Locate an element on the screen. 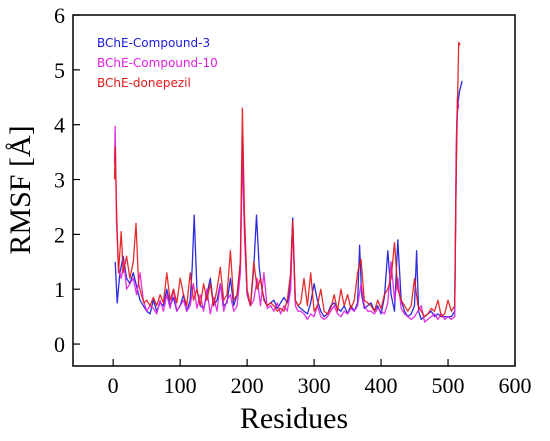 This screenshot has width=550, height=441. x-tick-label: 100 is located at coordinates (180, 385).